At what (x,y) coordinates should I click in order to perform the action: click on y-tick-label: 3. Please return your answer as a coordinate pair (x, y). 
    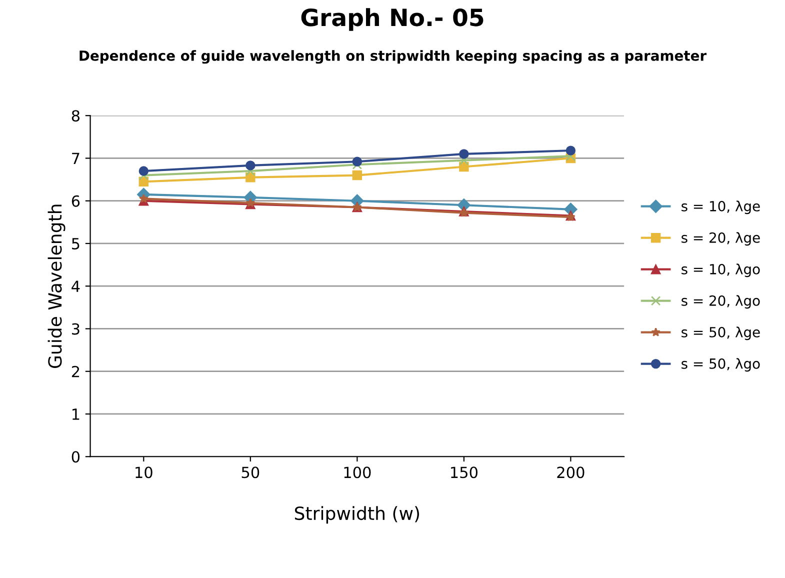
    Looking at the image, I should click on (76, 329).